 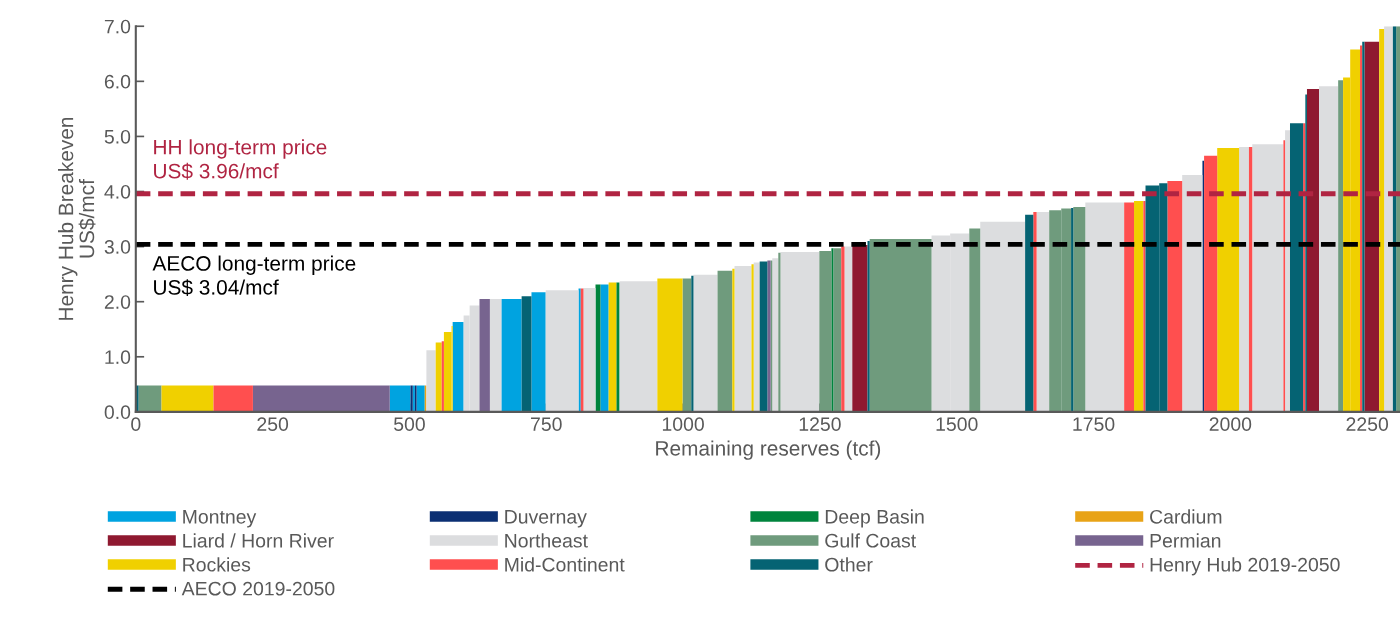 What do you see at coordinates (118, 357) in the screenshot?
I see `y-tick-label: 1.0` at bounding box center [118, 357].